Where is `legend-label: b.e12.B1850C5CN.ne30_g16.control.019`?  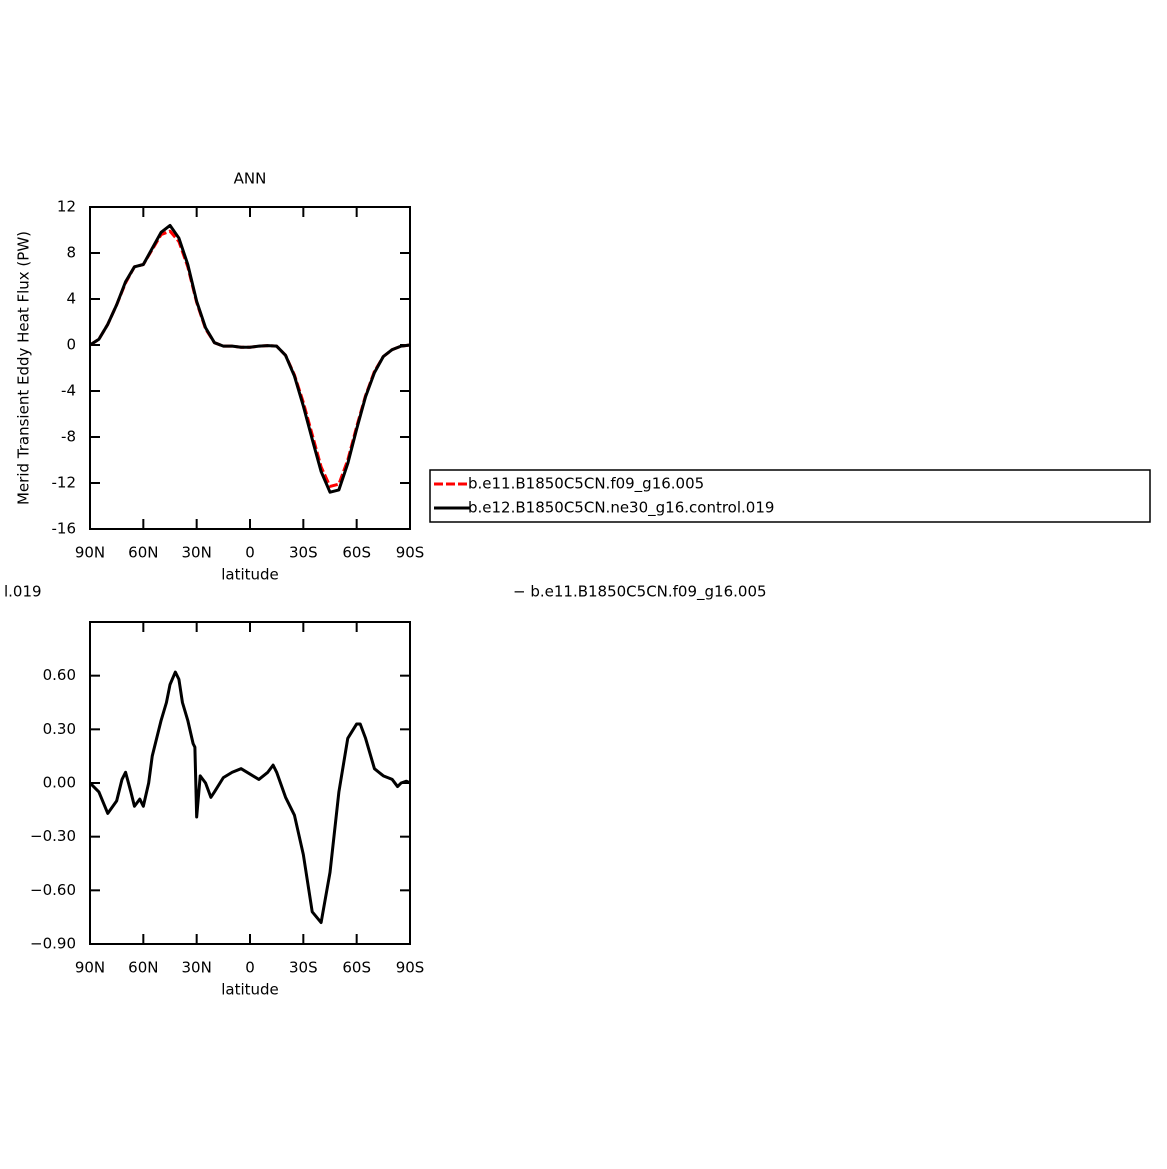
legend-label: b.e12.B1850C5CN.ne30_g16.control.019 is located at coordinates (621, 508).